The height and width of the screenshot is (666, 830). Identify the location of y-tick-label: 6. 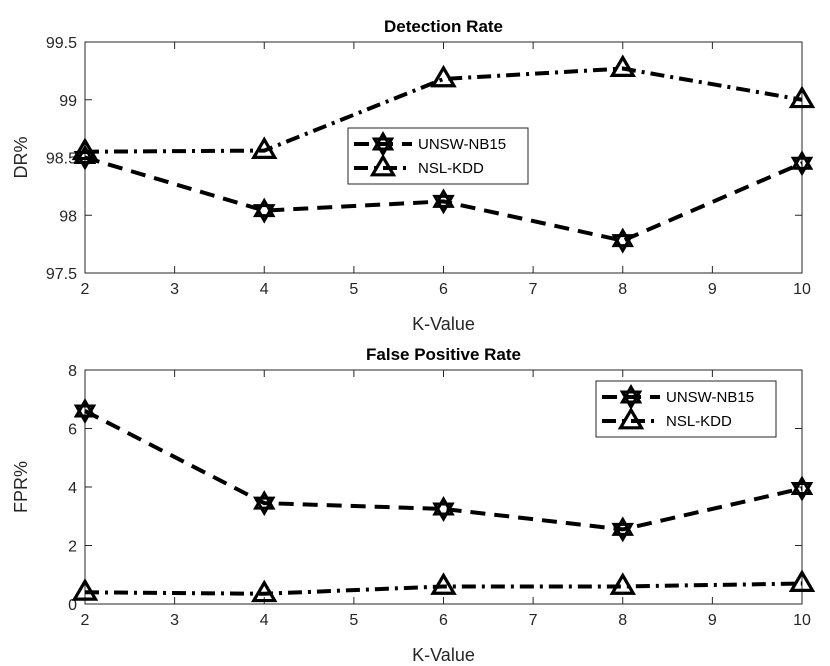
(72, 430).